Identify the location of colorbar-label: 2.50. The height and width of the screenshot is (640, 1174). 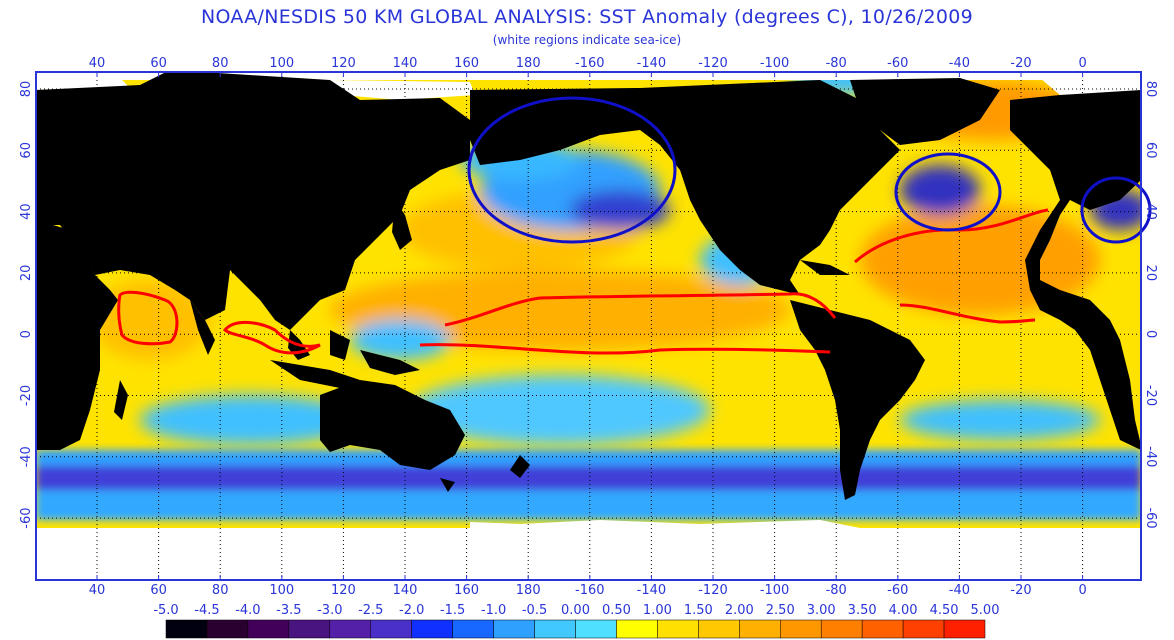
(780, 610).